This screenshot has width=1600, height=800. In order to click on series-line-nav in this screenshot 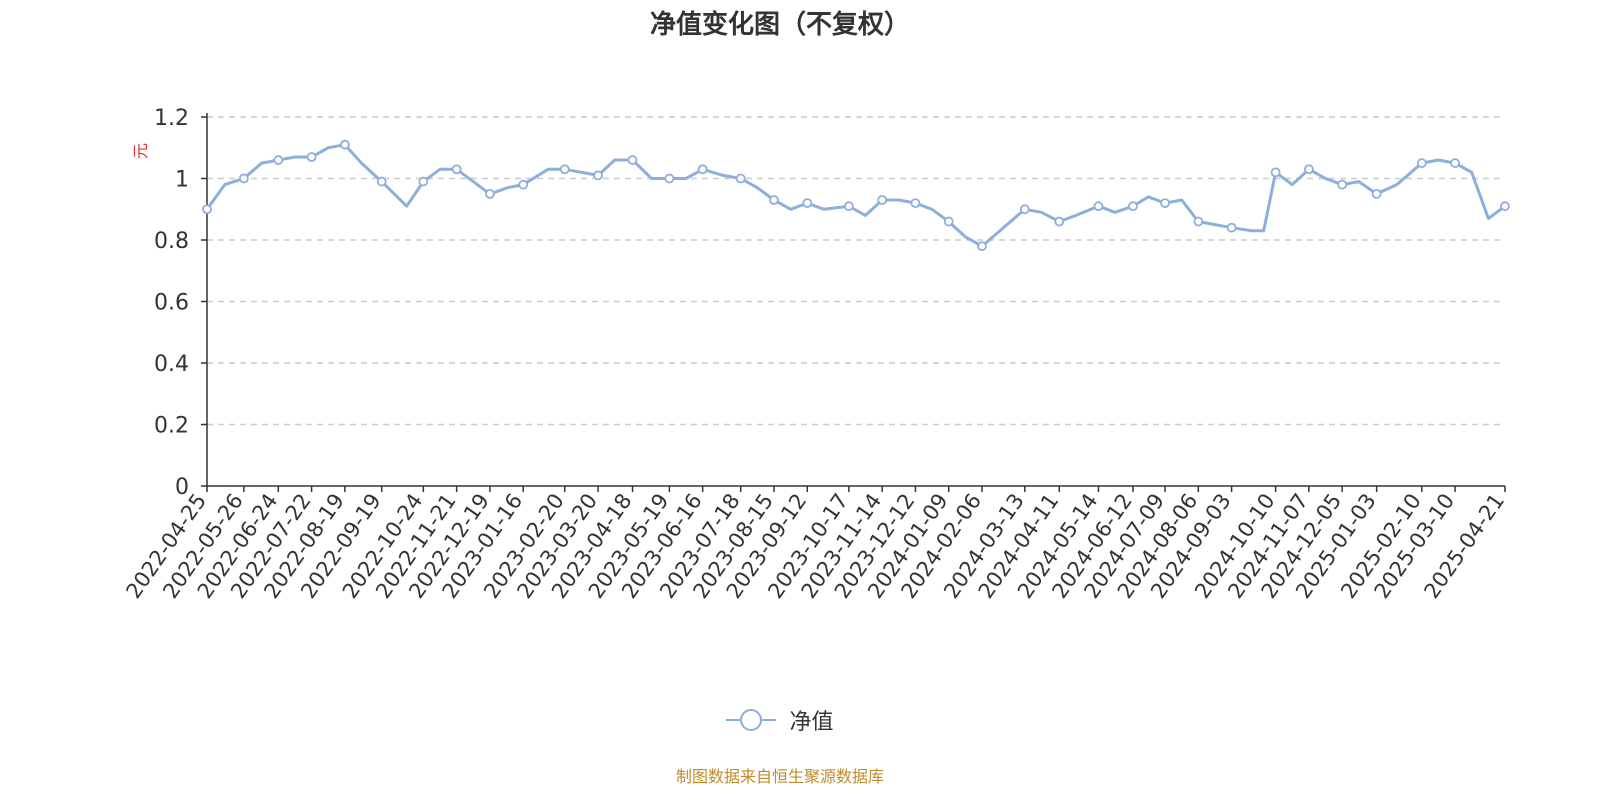, I will do `click(856, 195)`.